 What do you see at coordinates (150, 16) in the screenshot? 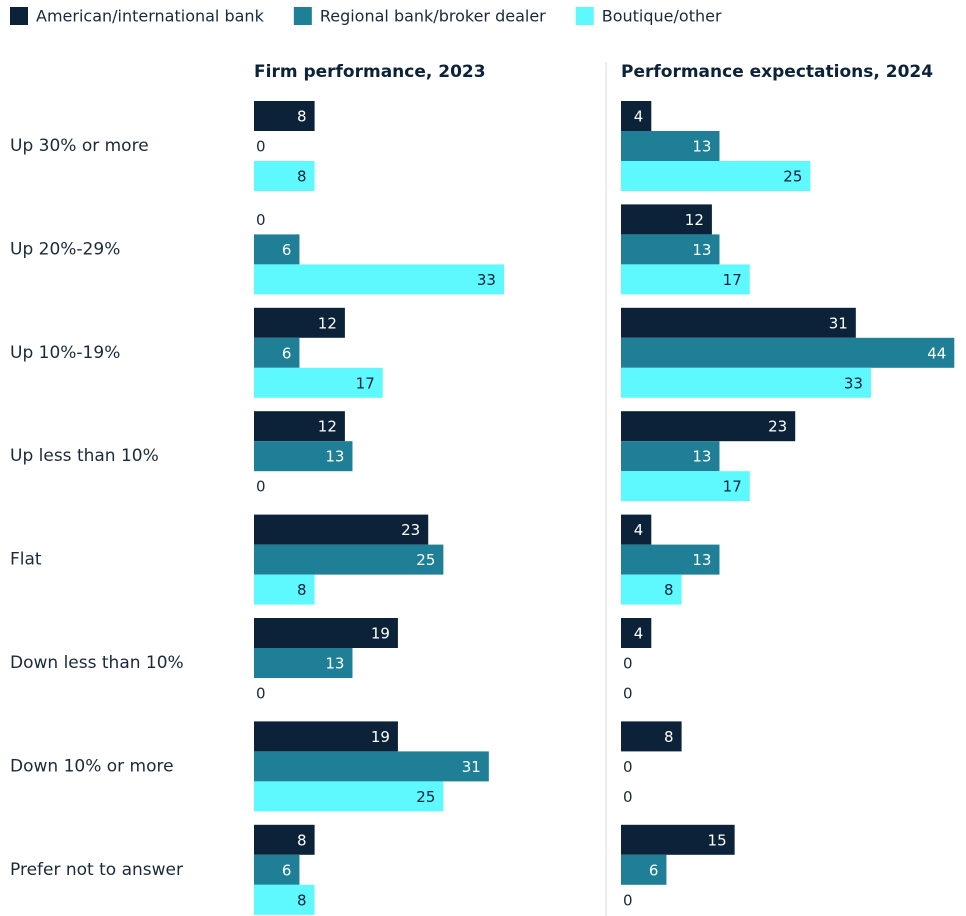
I see `legend-label: American/international bank` at bounding box center [150, 16].